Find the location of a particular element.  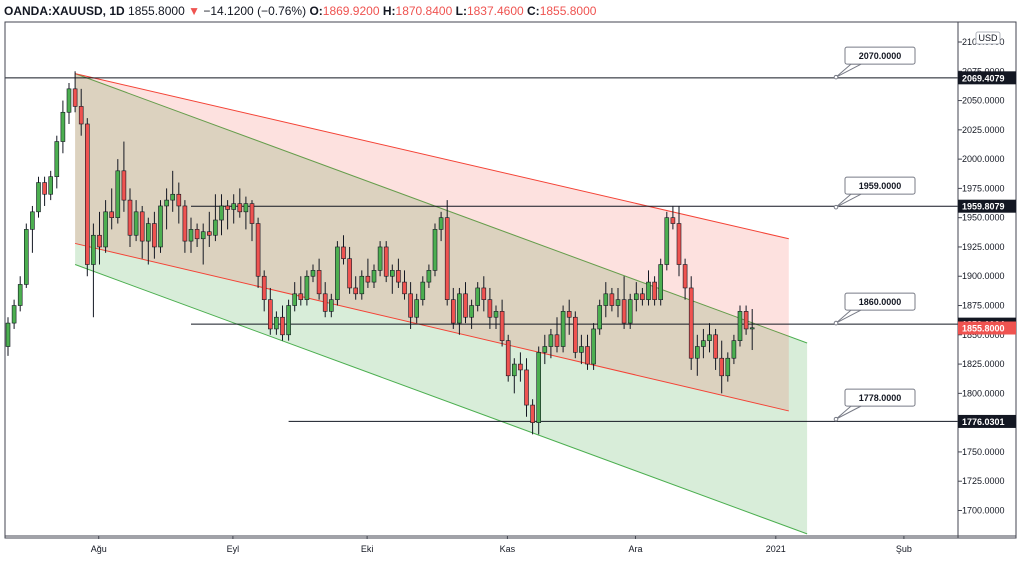

price-tick-label: 1900.0000 is located at coordinates (983, 276).